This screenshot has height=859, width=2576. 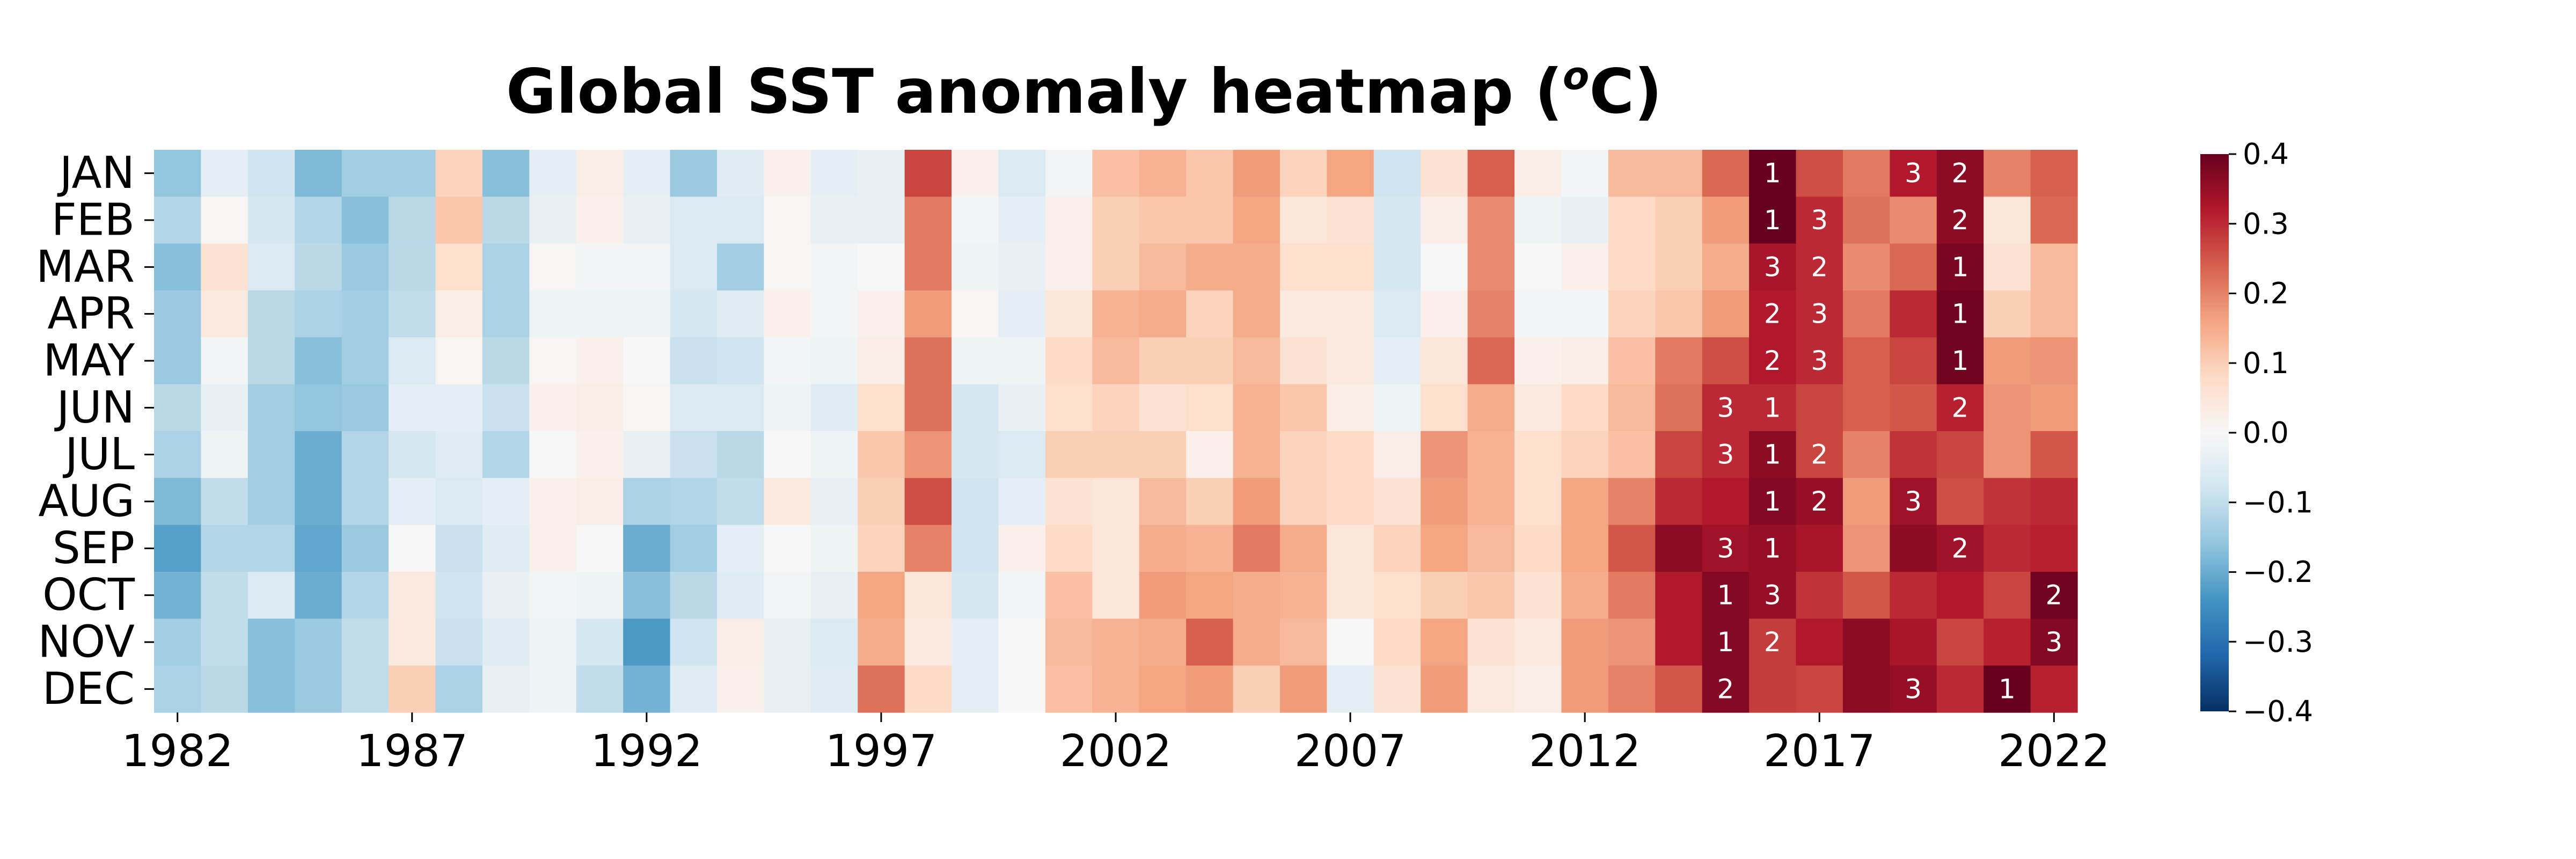 I want to click on x-tick-label: 1992, so click(x=647, y=751).